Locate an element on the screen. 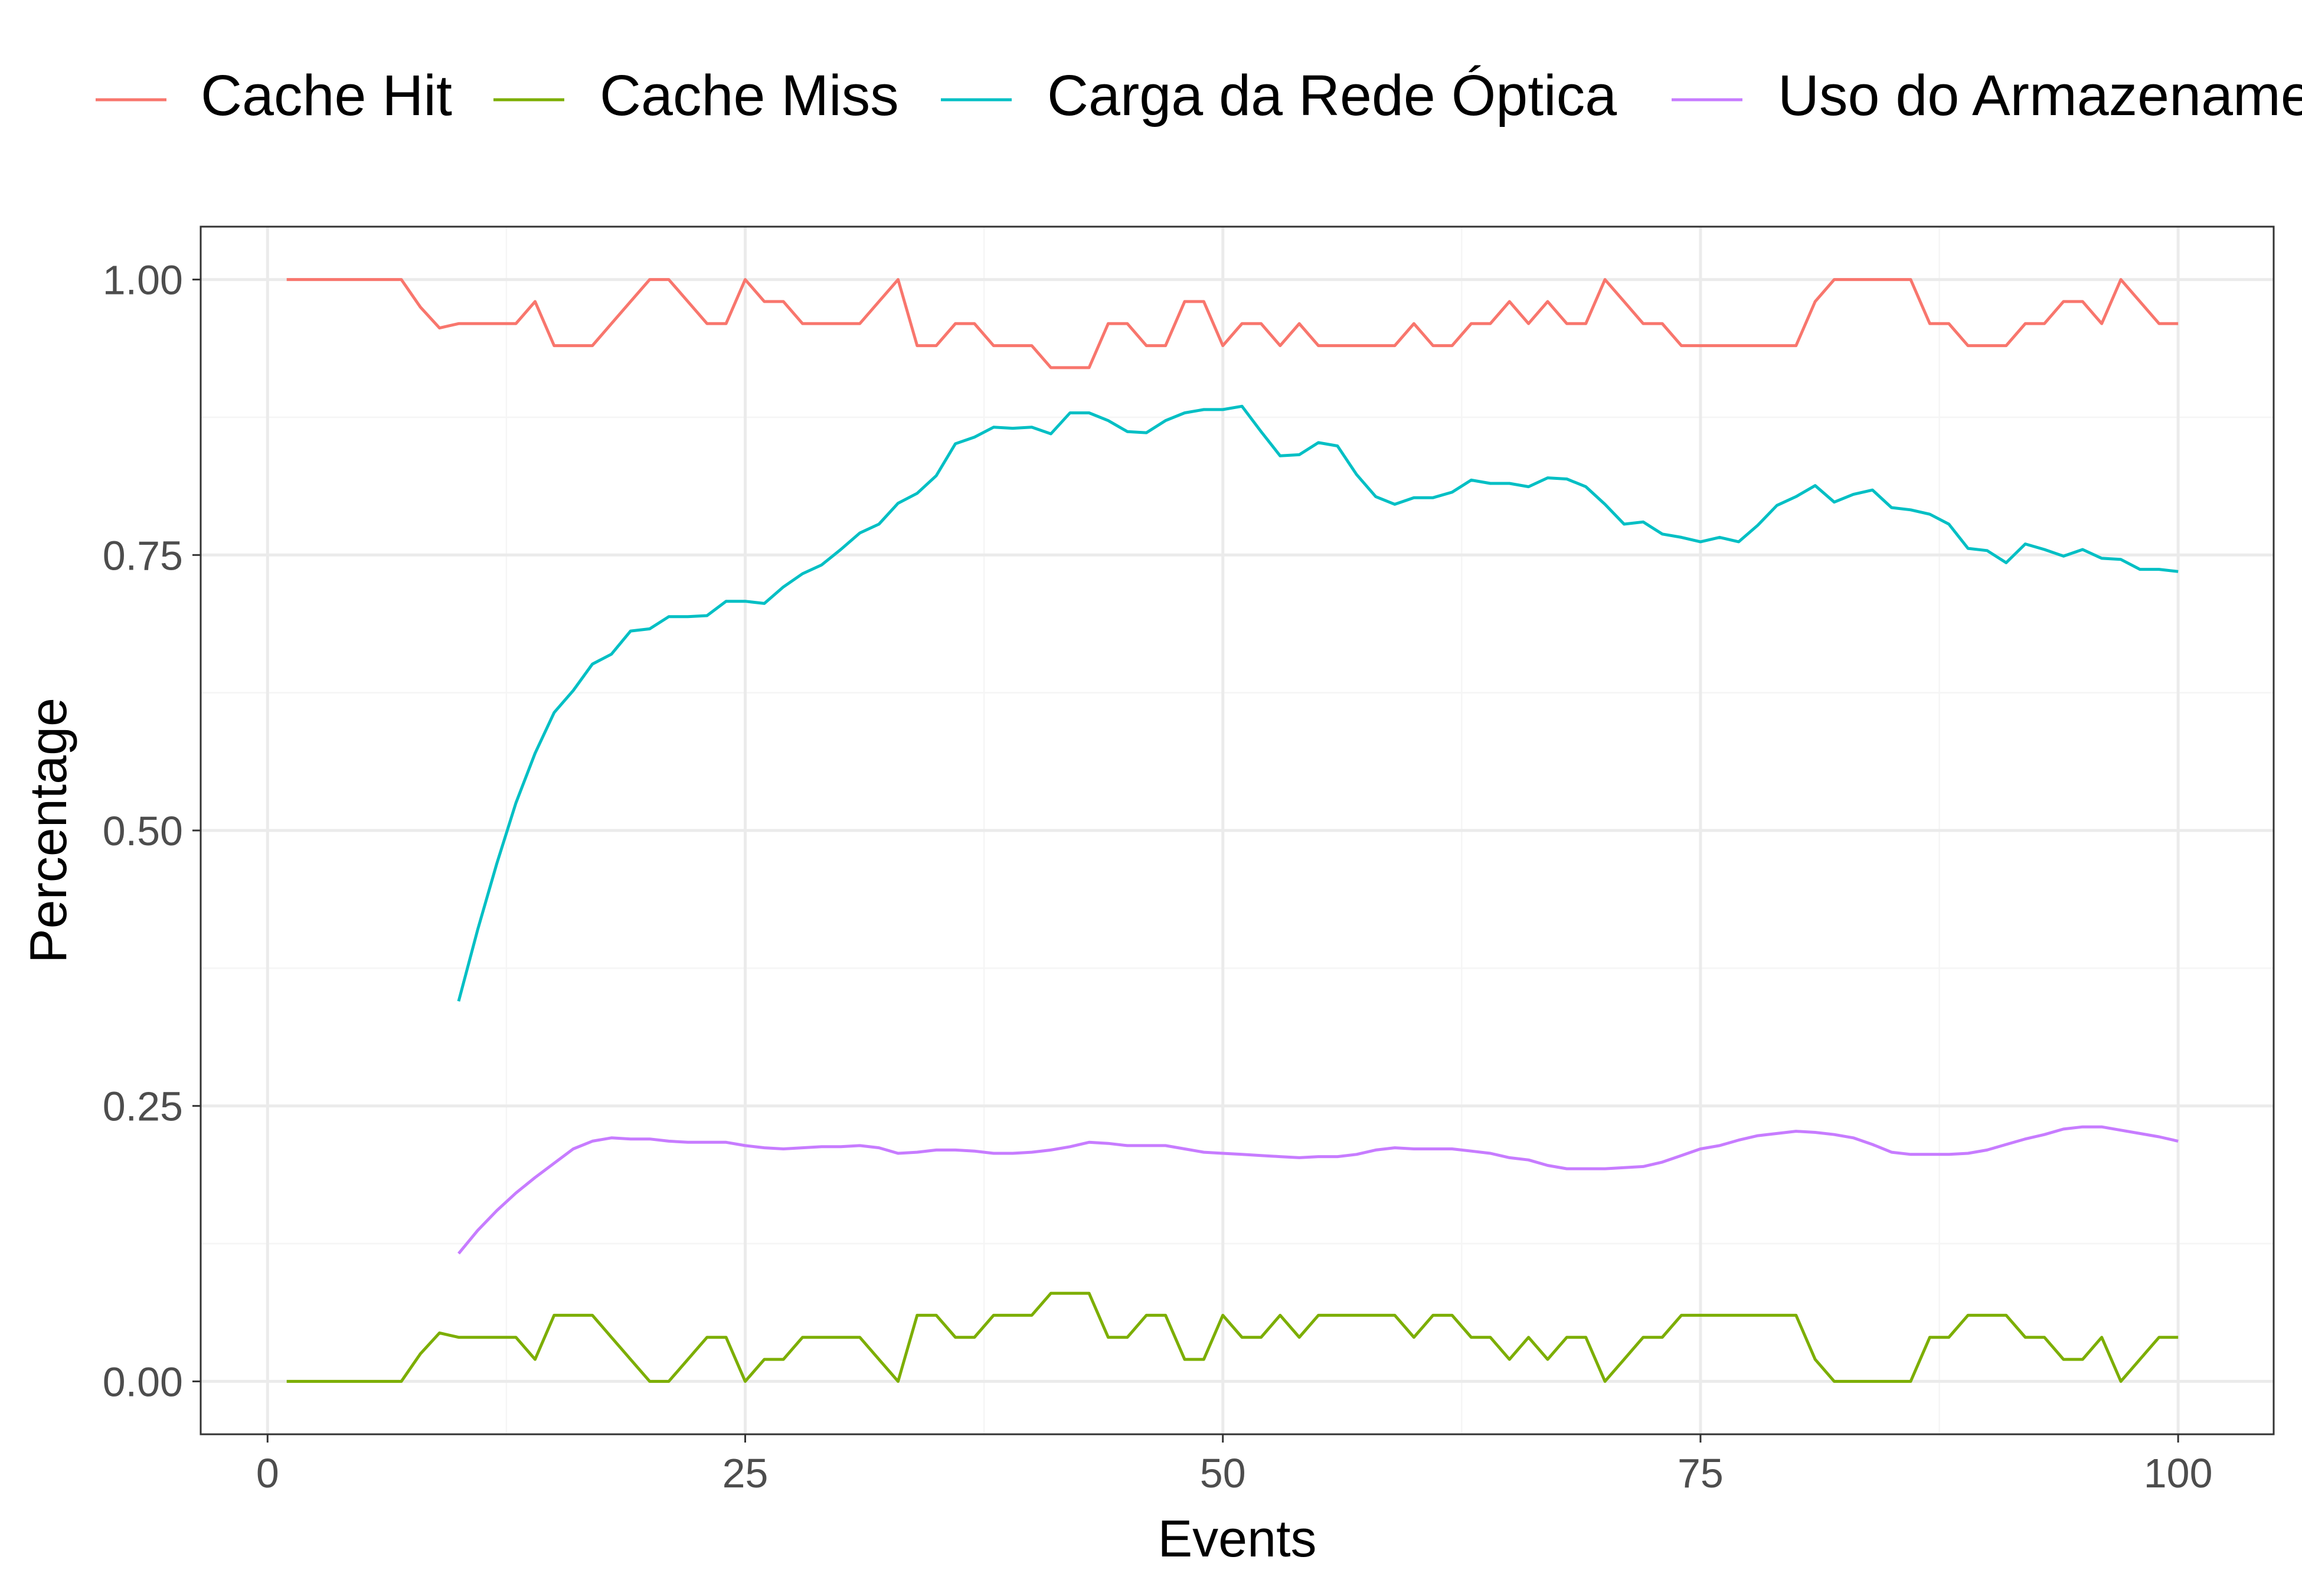  legend-label-cache-miss: Cache Miss is located at coordinates (749, 95).